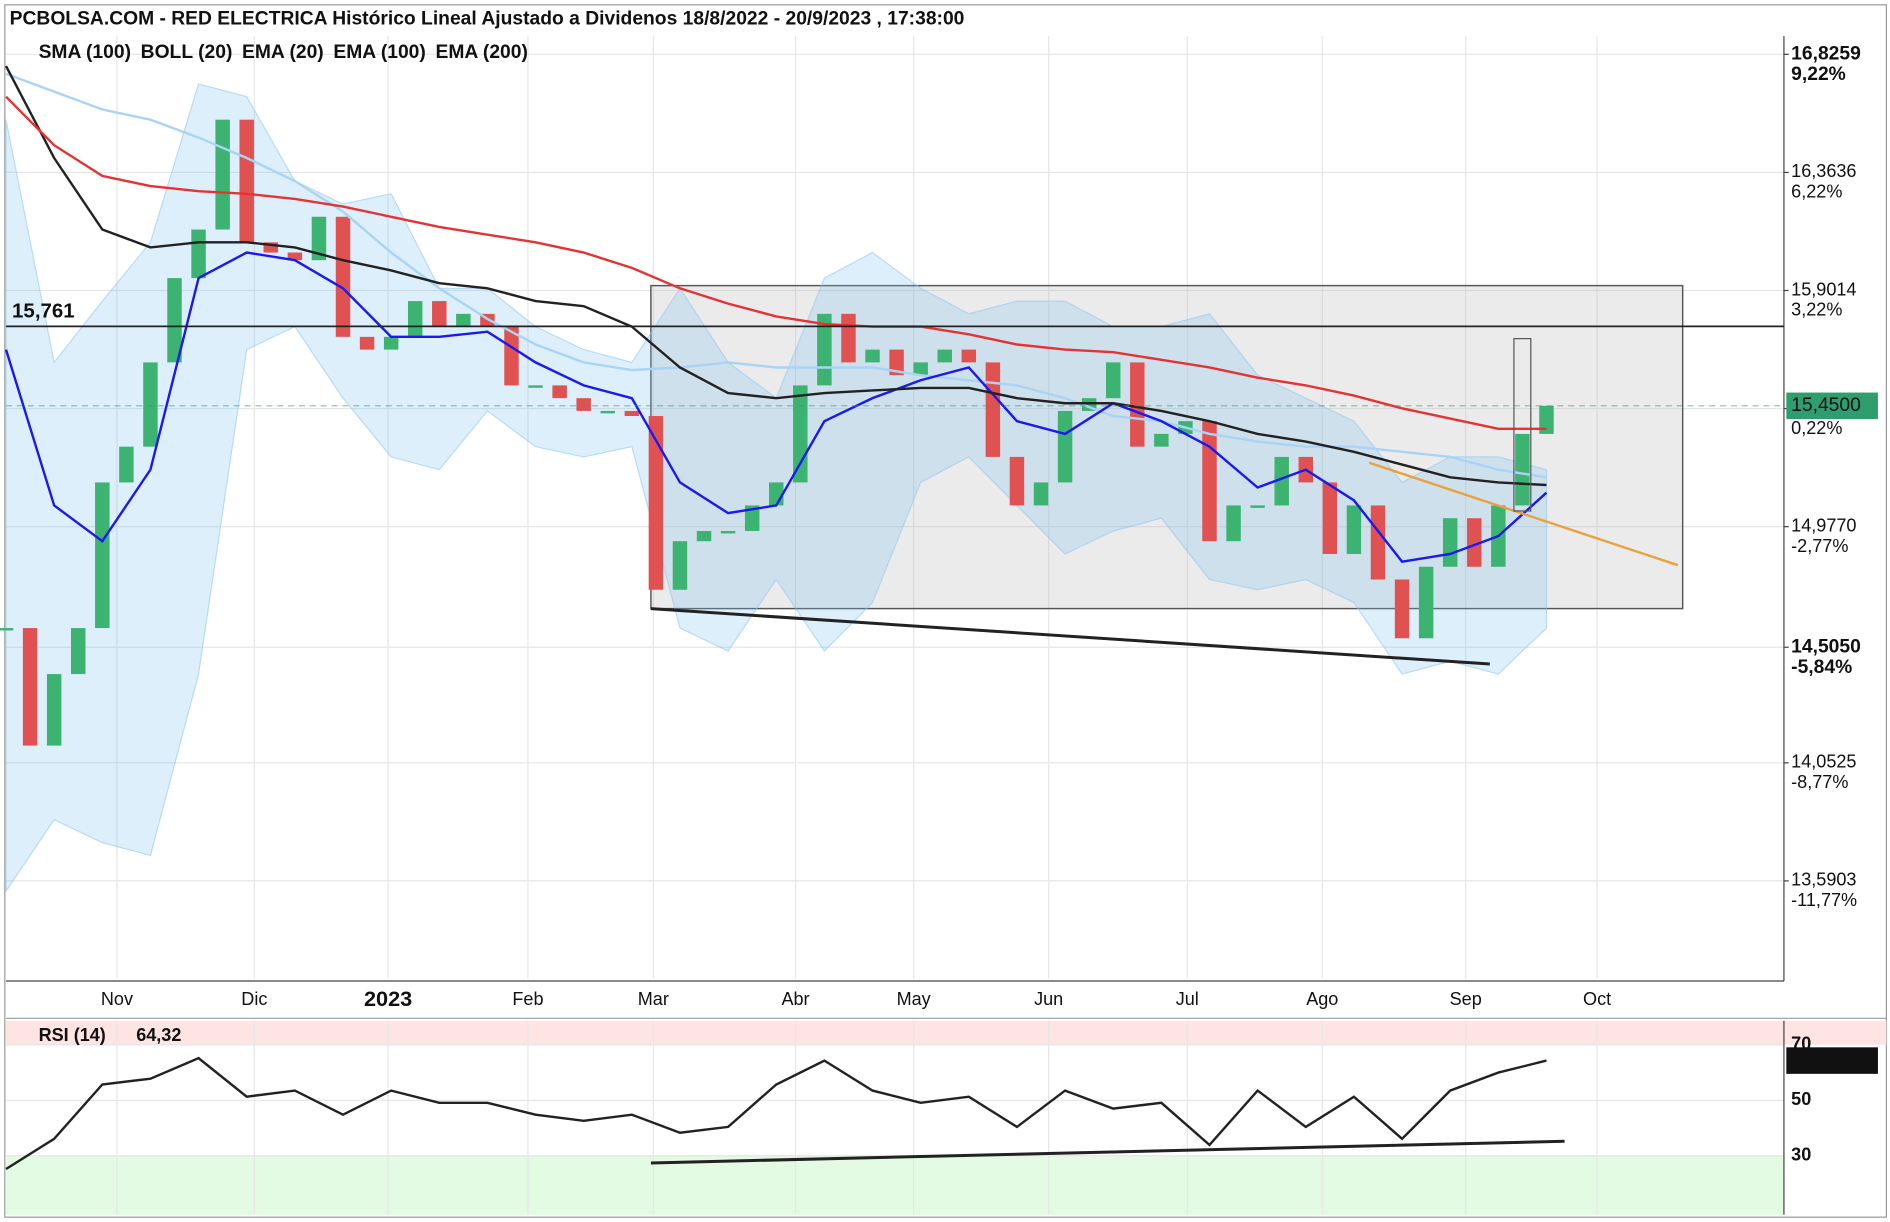 This screenshot has width=1890, height=1222. Describe the element at coordinates (1819, 782) in the screenshot. I see `y-tick-change: -8,77%` at that location.